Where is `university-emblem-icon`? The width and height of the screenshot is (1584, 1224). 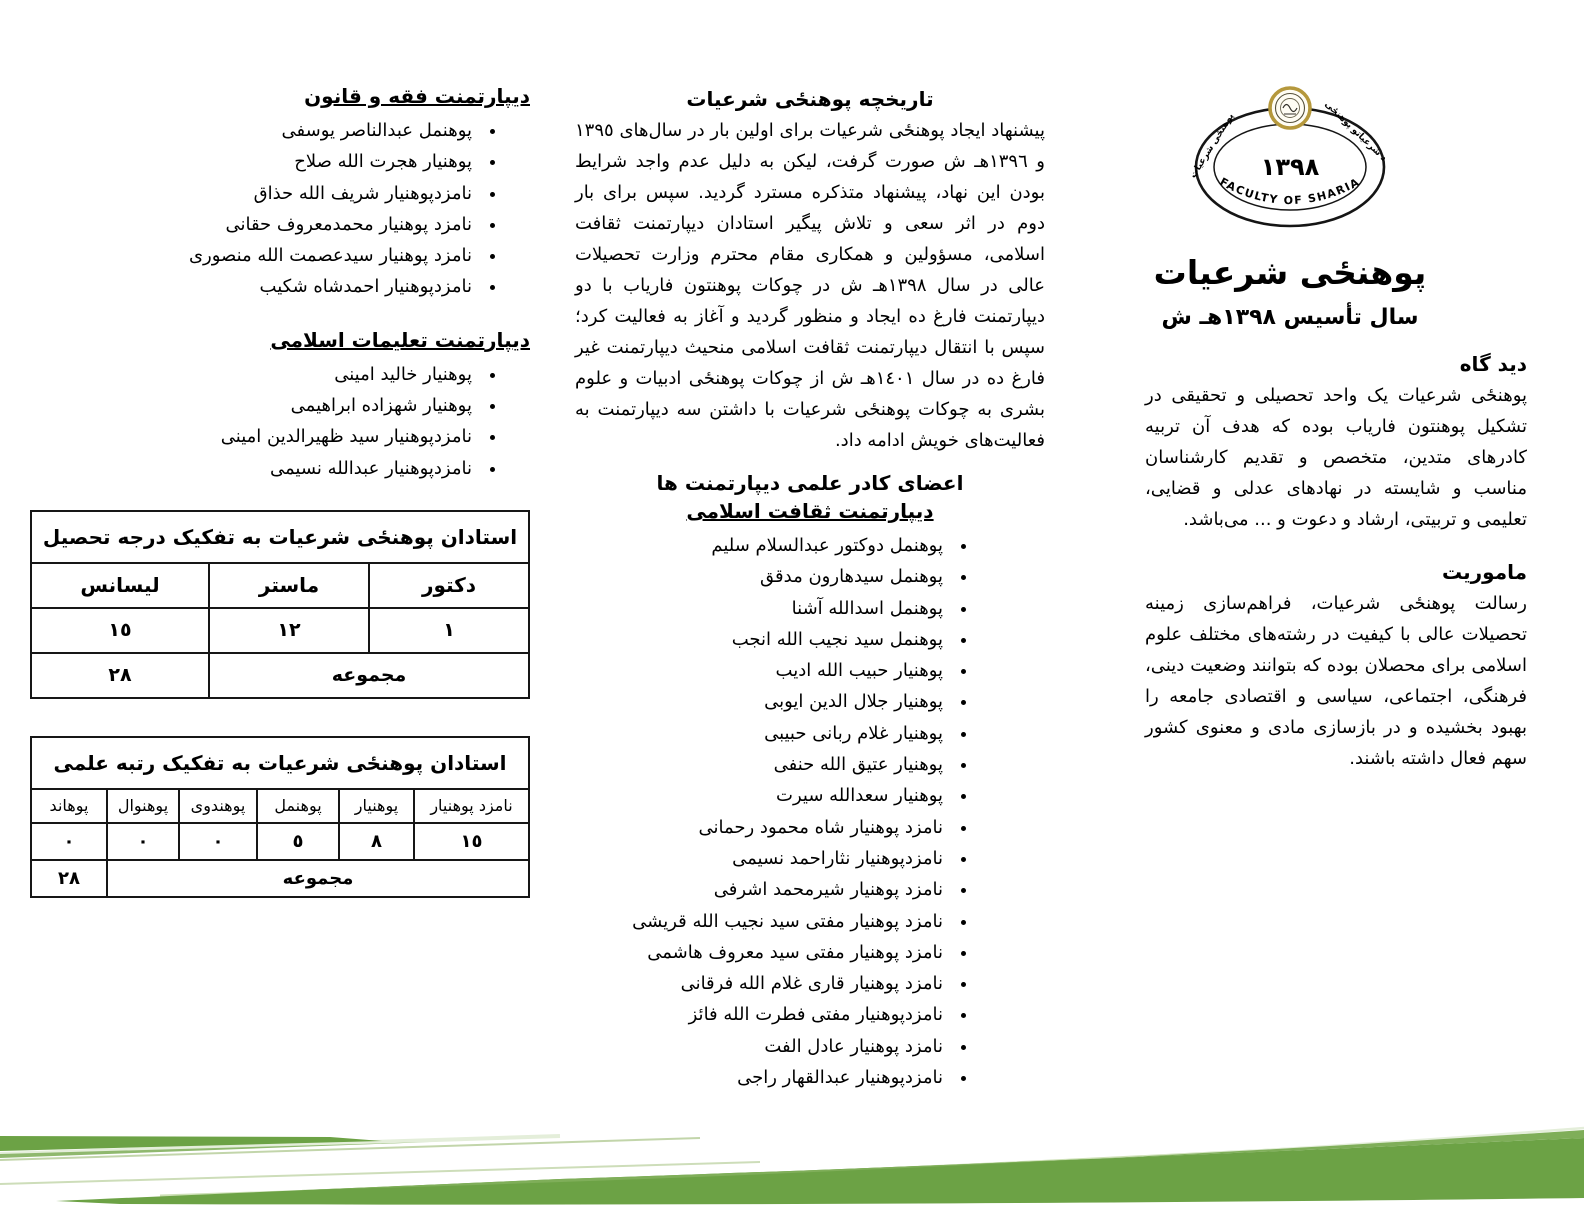
university-emblem-icon is located at coordinates (1290, 108).